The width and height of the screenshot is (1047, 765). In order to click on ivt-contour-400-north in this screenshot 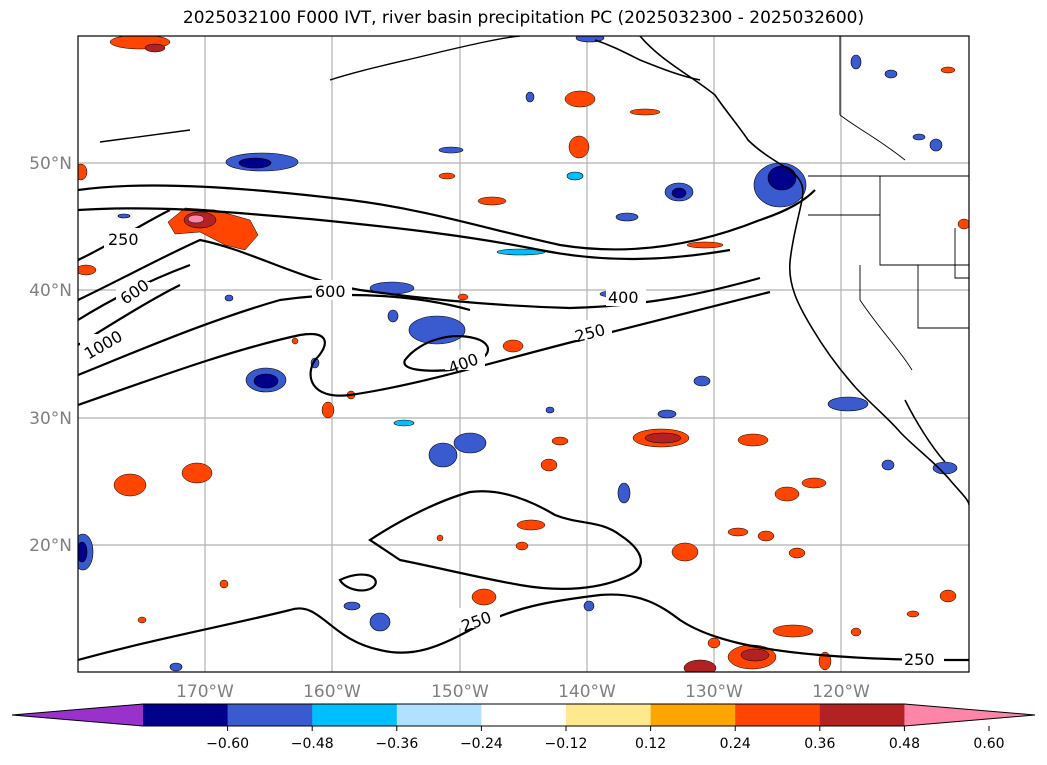, I will do `click(404, 234)`.